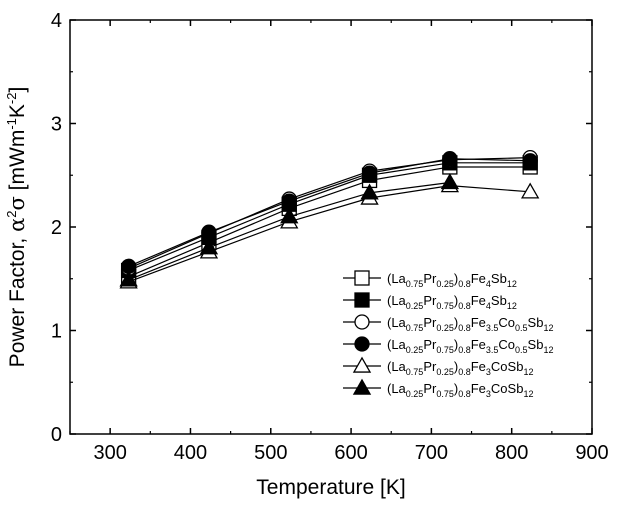 The height and width of the screenshot is (506, 617). I want to click on series-4-line, so click(329, 212).